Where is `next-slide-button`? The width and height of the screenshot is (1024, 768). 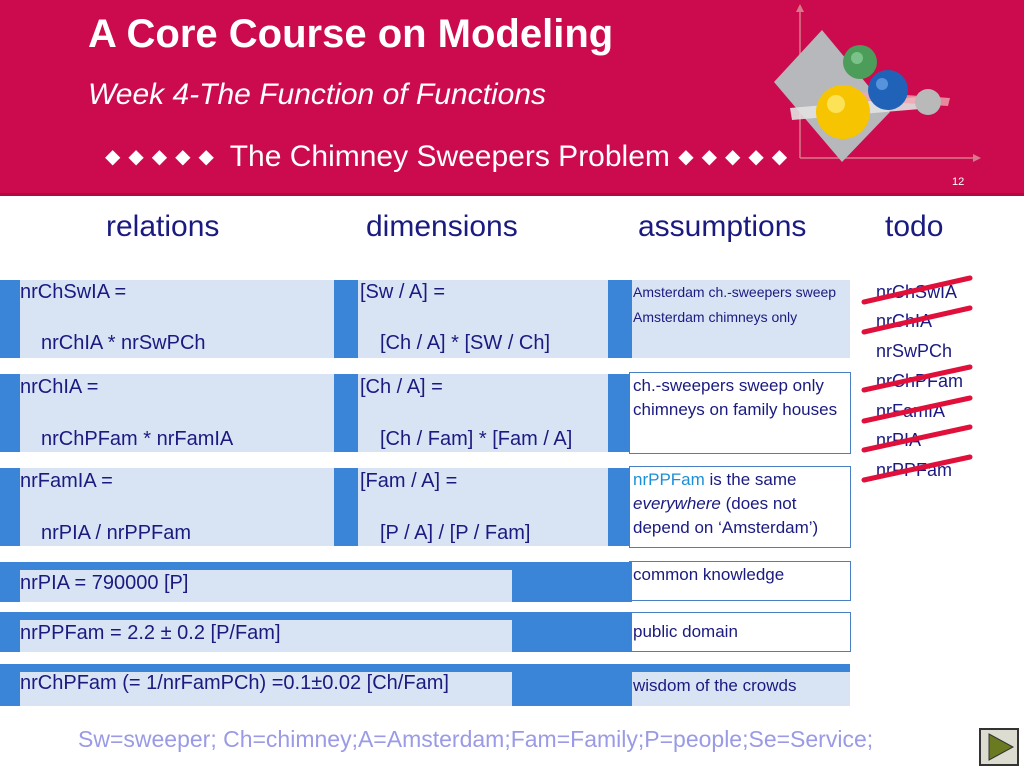 next-slide-button is located at coordinates (999, 747).